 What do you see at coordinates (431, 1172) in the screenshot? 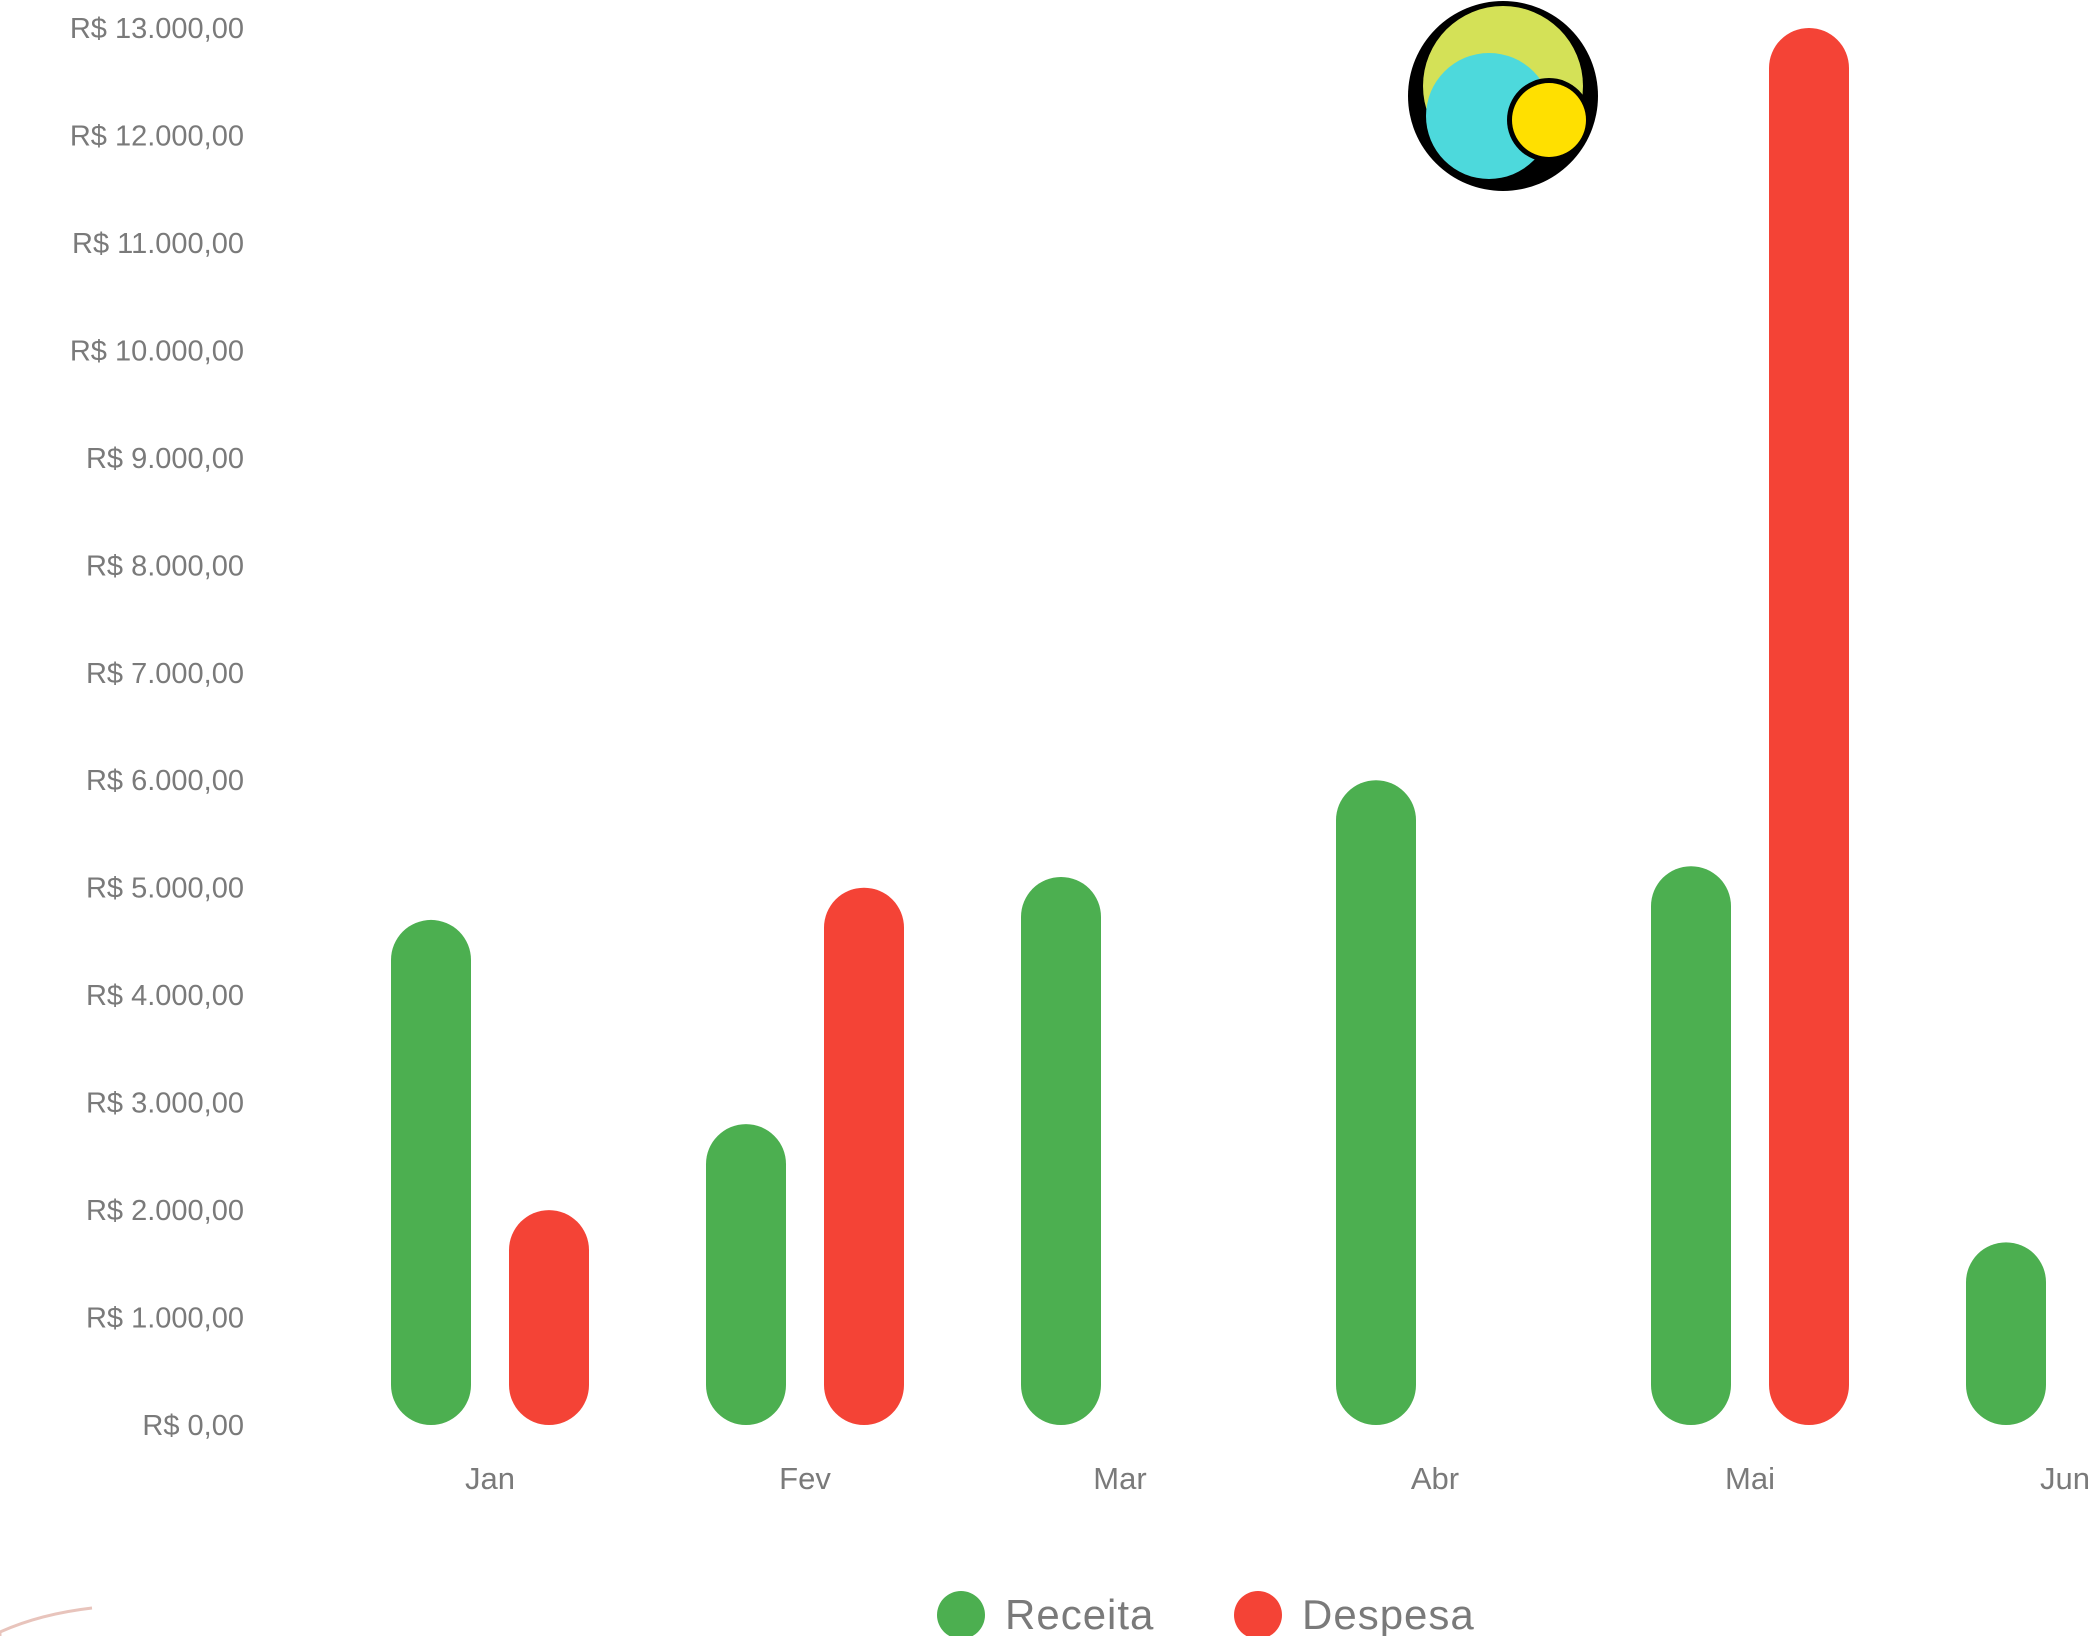
I see `bar-receita-jan` at bounding box center [431, 1172].